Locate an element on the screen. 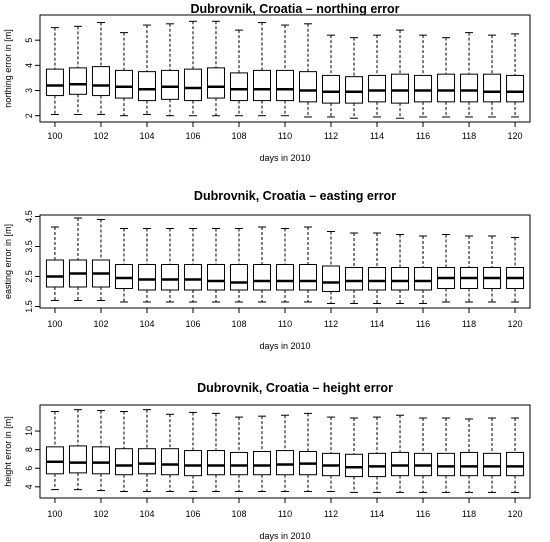 This screenshot has height=542, width=550. y-tick-label: 2.5 is located at coordinates (29, 276).